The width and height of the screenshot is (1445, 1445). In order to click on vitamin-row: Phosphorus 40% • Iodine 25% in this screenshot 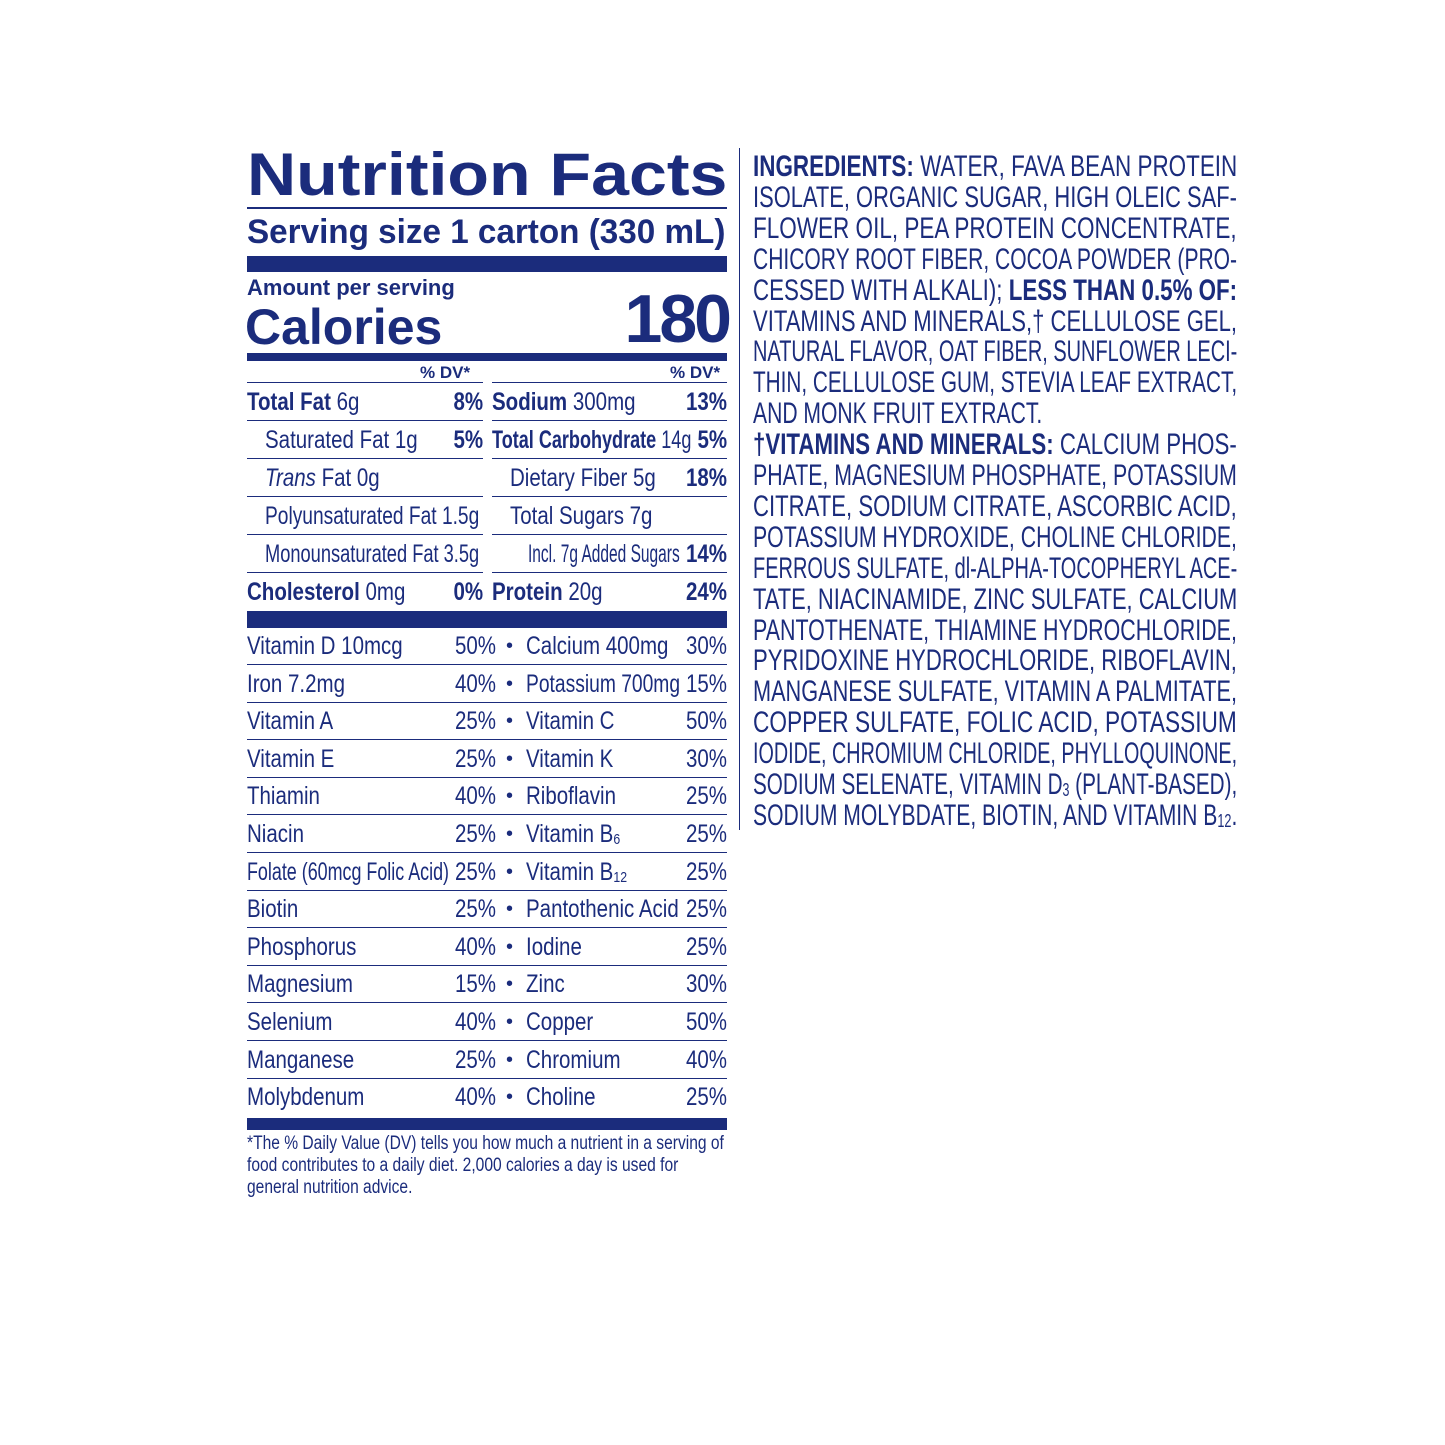, I will do `click(487, 948)`.